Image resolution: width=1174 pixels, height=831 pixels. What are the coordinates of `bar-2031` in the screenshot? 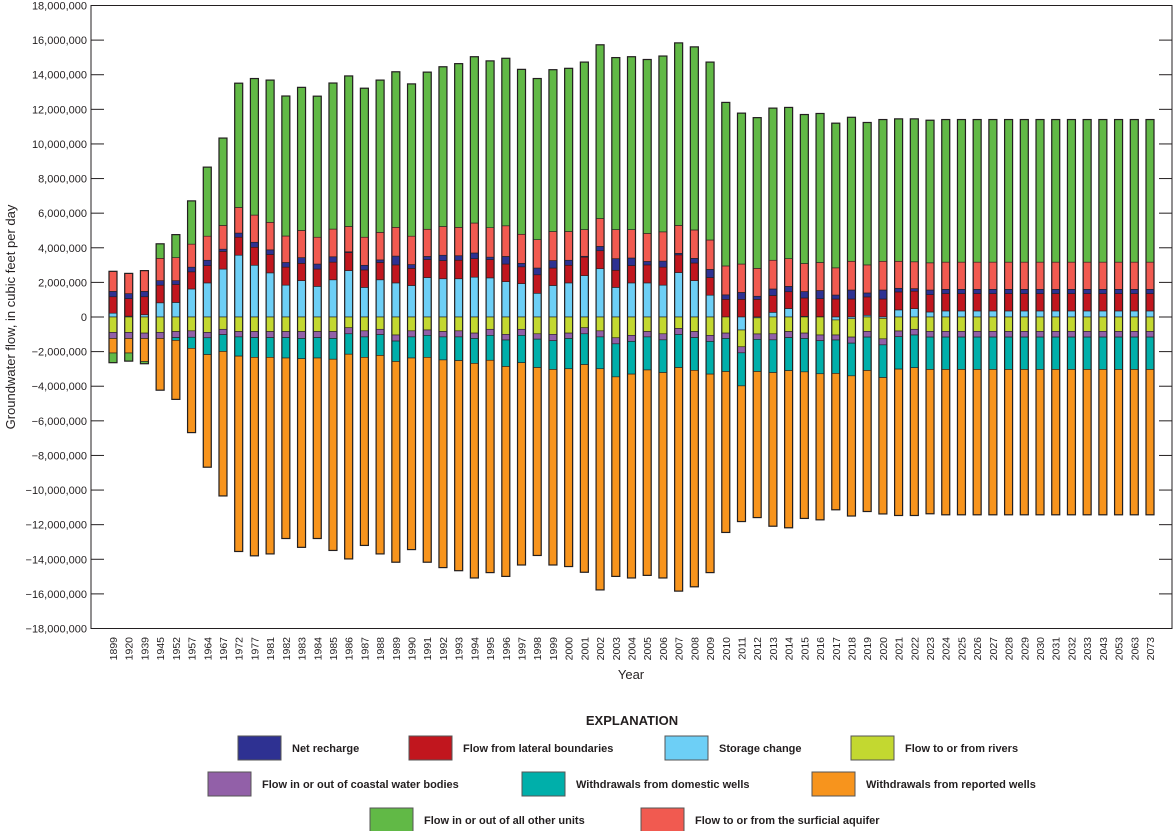 It's located at (1056, 317).